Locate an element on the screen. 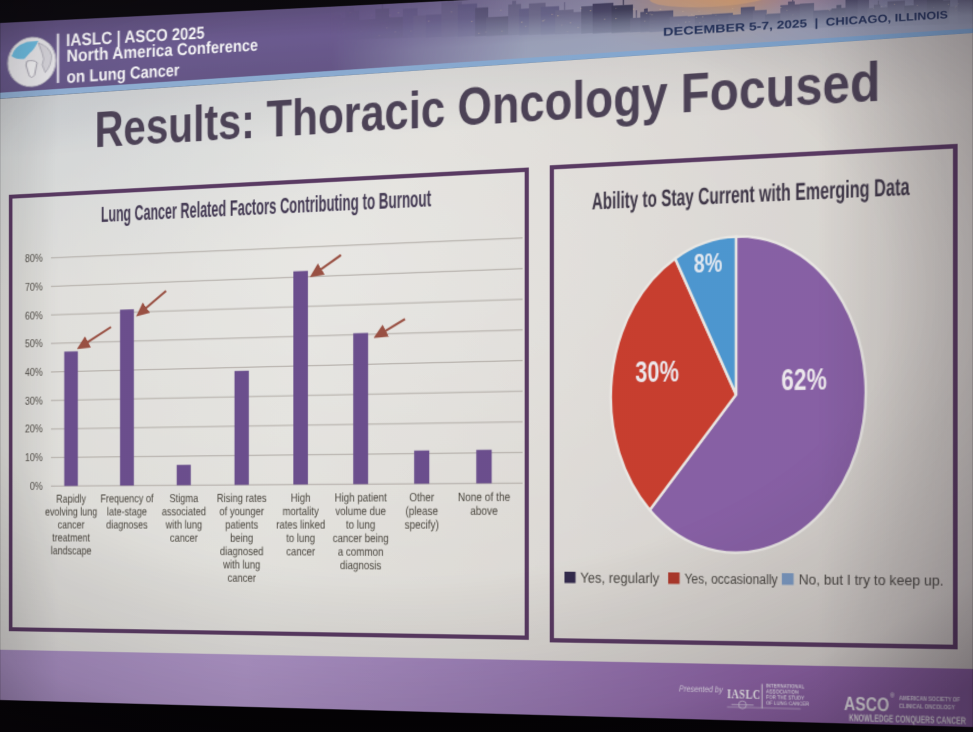 Image resolution: width=973 pixels, height=732 pixels. svg-text: late-stage is located at coordinates (127, 512).